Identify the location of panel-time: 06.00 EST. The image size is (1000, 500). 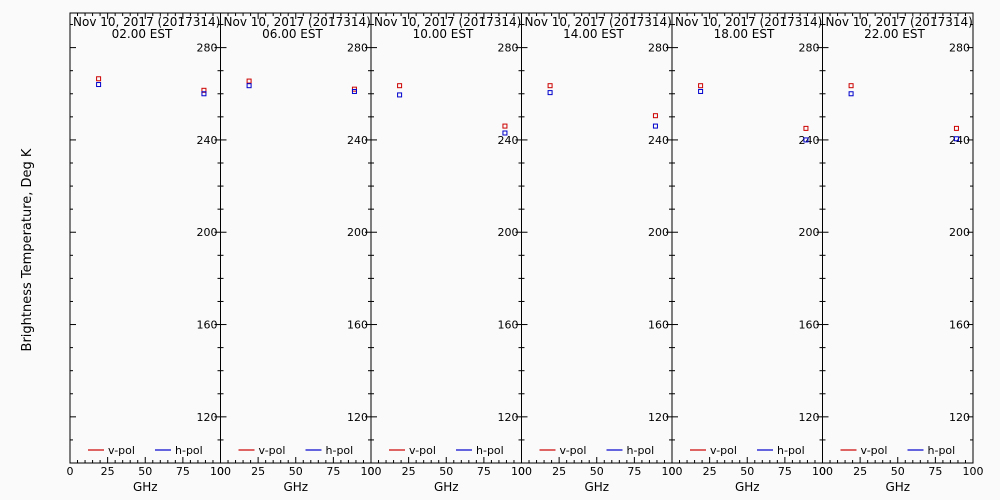
(292, 34).